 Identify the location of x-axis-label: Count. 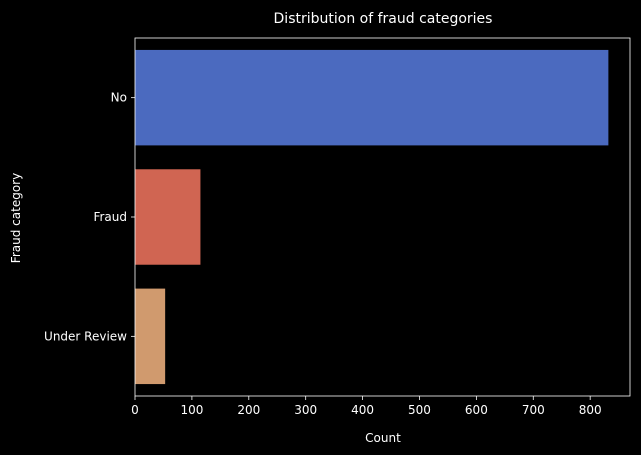
(383, 438).